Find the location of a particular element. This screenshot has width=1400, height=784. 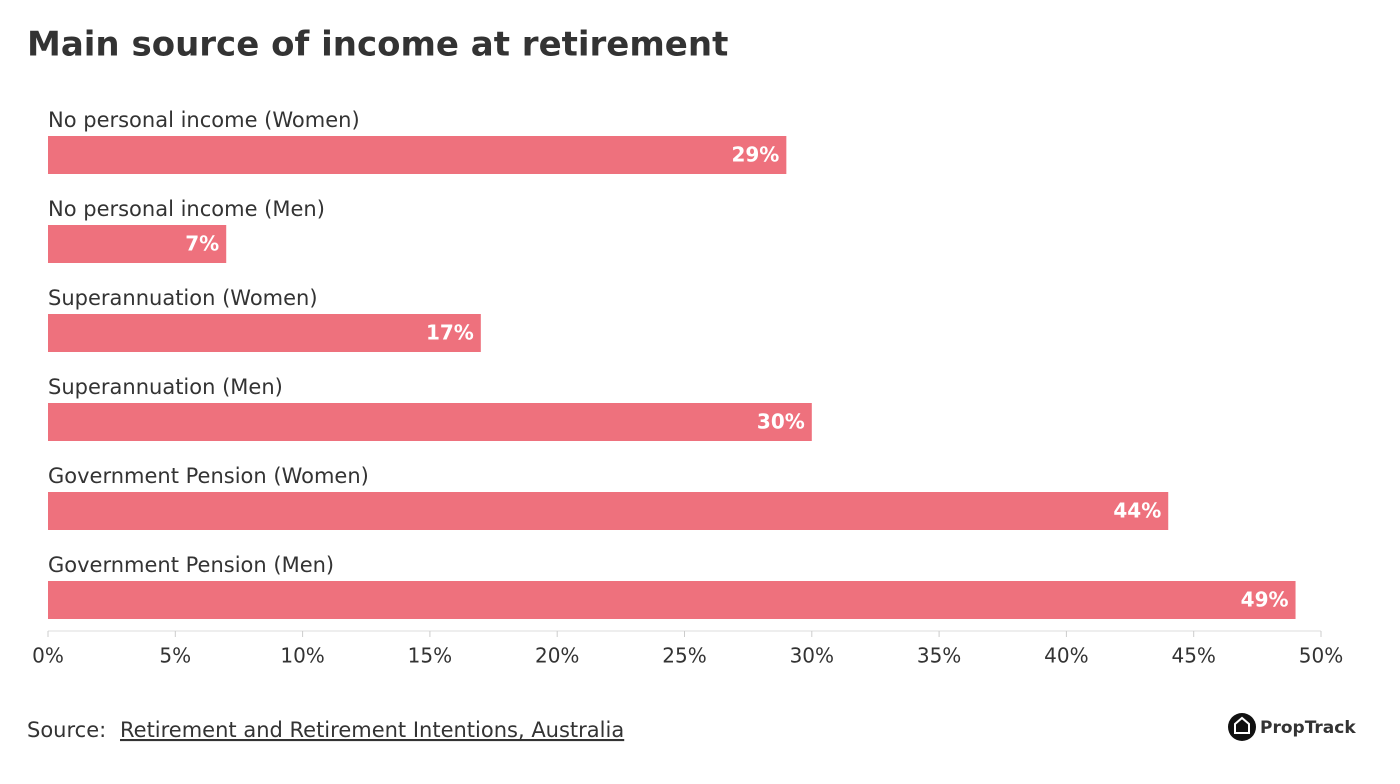

brand-icon-house is located at coordinates (1242, 725).